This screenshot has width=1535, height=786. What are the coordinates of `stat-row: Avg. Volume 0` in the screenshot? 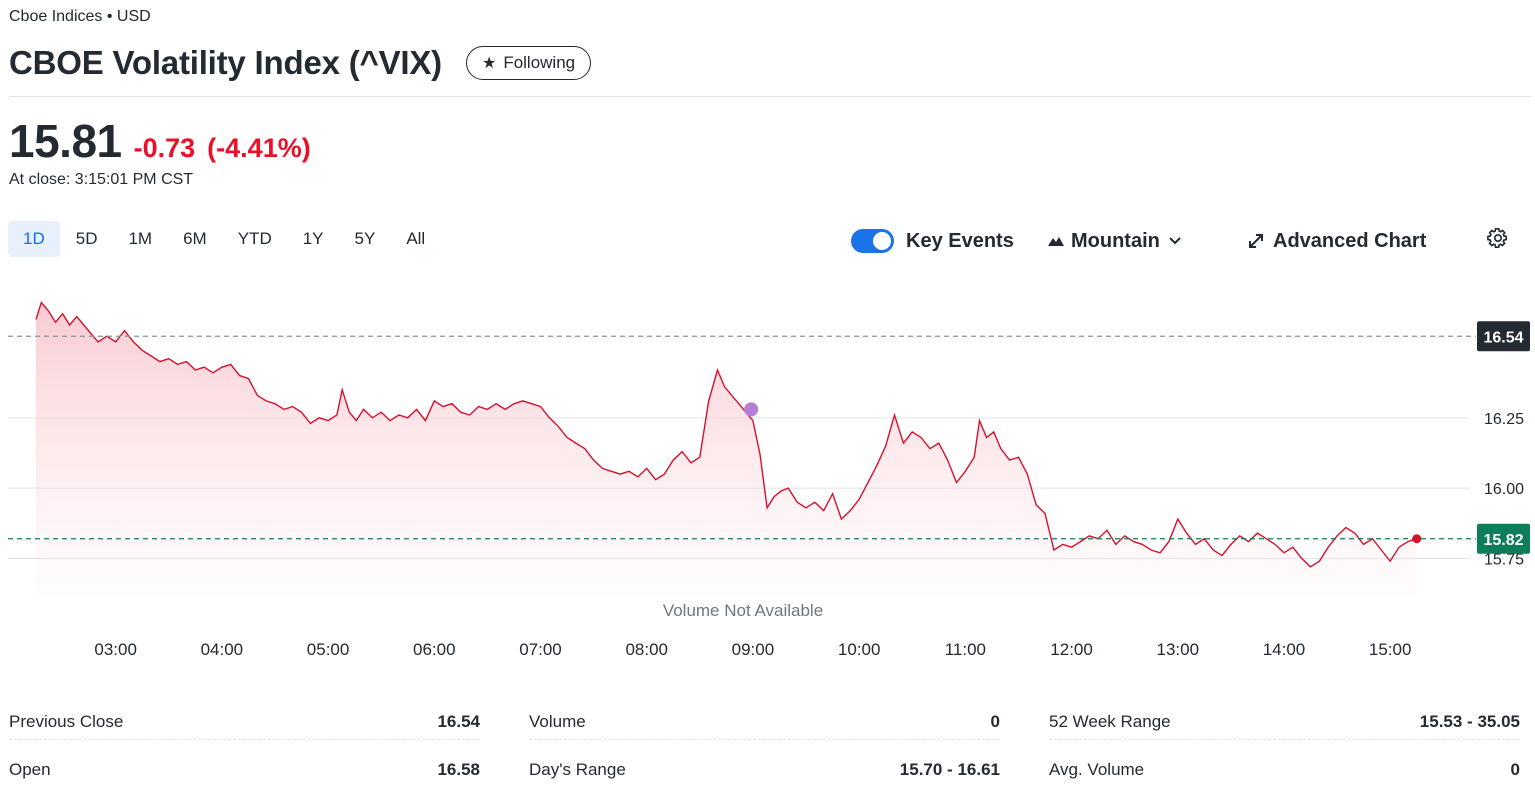 It's located at (1284, 769).